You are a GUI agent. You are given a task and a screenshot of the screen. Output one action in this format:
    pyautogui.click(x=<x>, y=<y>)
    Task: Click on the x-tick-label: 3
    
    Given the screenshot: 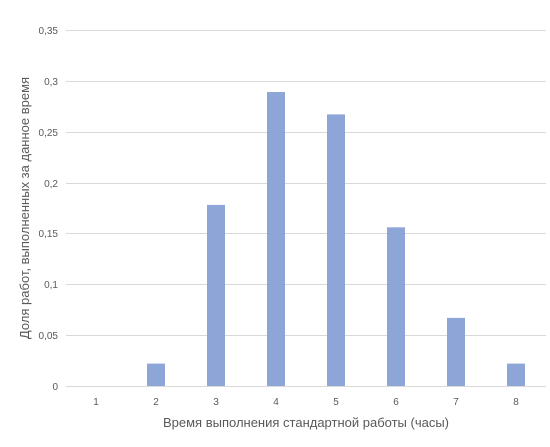 What is the action you would take?
    pyautogui.click(x=216, y=402)
    